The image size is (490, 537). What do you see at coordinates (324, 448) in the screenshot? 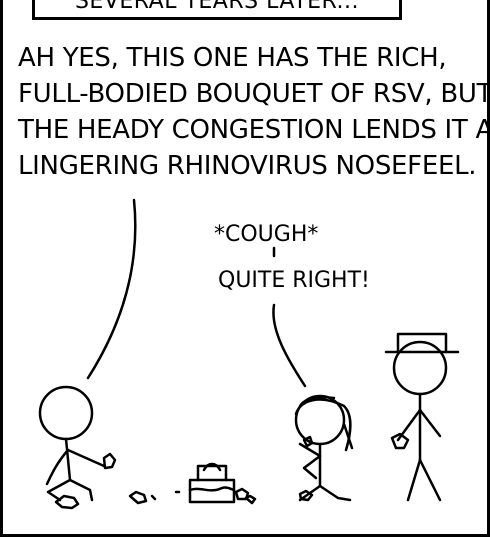
I see `middle-stick-figure` at bounding box center [324, 448].